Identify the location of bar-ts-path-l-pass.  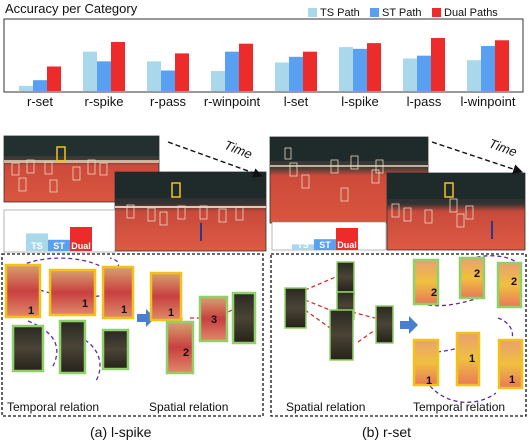
(410, 74).